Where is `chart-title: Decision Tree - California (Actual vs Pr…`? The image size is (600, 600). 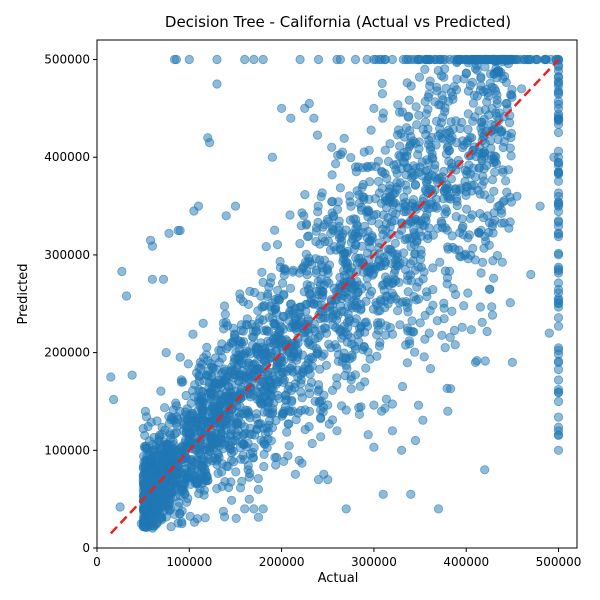 chart-title: Decision Tree - California (Actual vs Pr… is located at coordinates (338, 22).